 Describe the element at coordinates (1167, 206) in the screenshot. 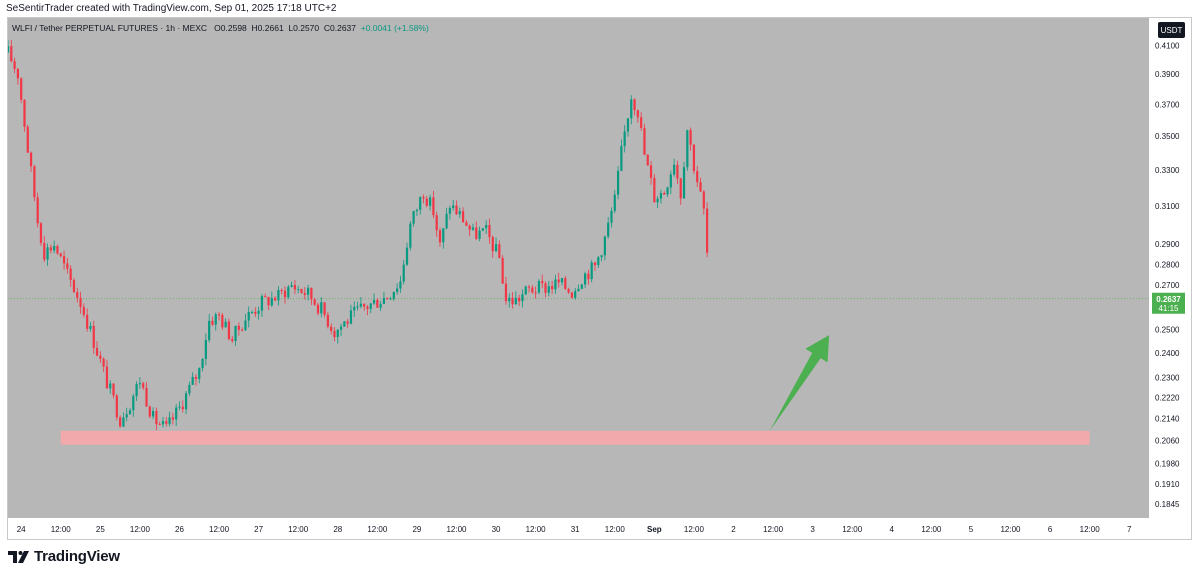

I see `price-tick-label: 0.3100` at that location.